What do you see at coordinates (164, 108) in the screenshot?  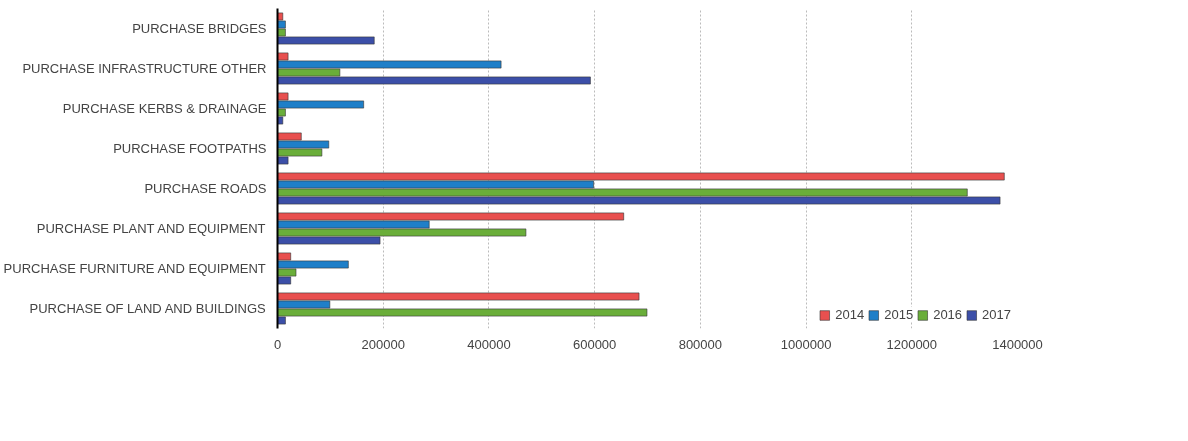 I see `y-tick-label: PURCHASE KERBS & DRAINAGE` at bounding box center [164, 108].